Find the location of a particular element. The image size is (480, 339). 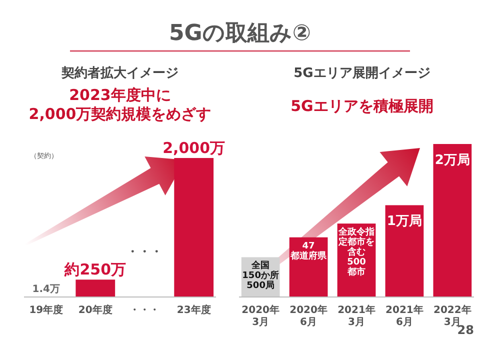

annotation: 1万局 is located at coordinates (404, 222).